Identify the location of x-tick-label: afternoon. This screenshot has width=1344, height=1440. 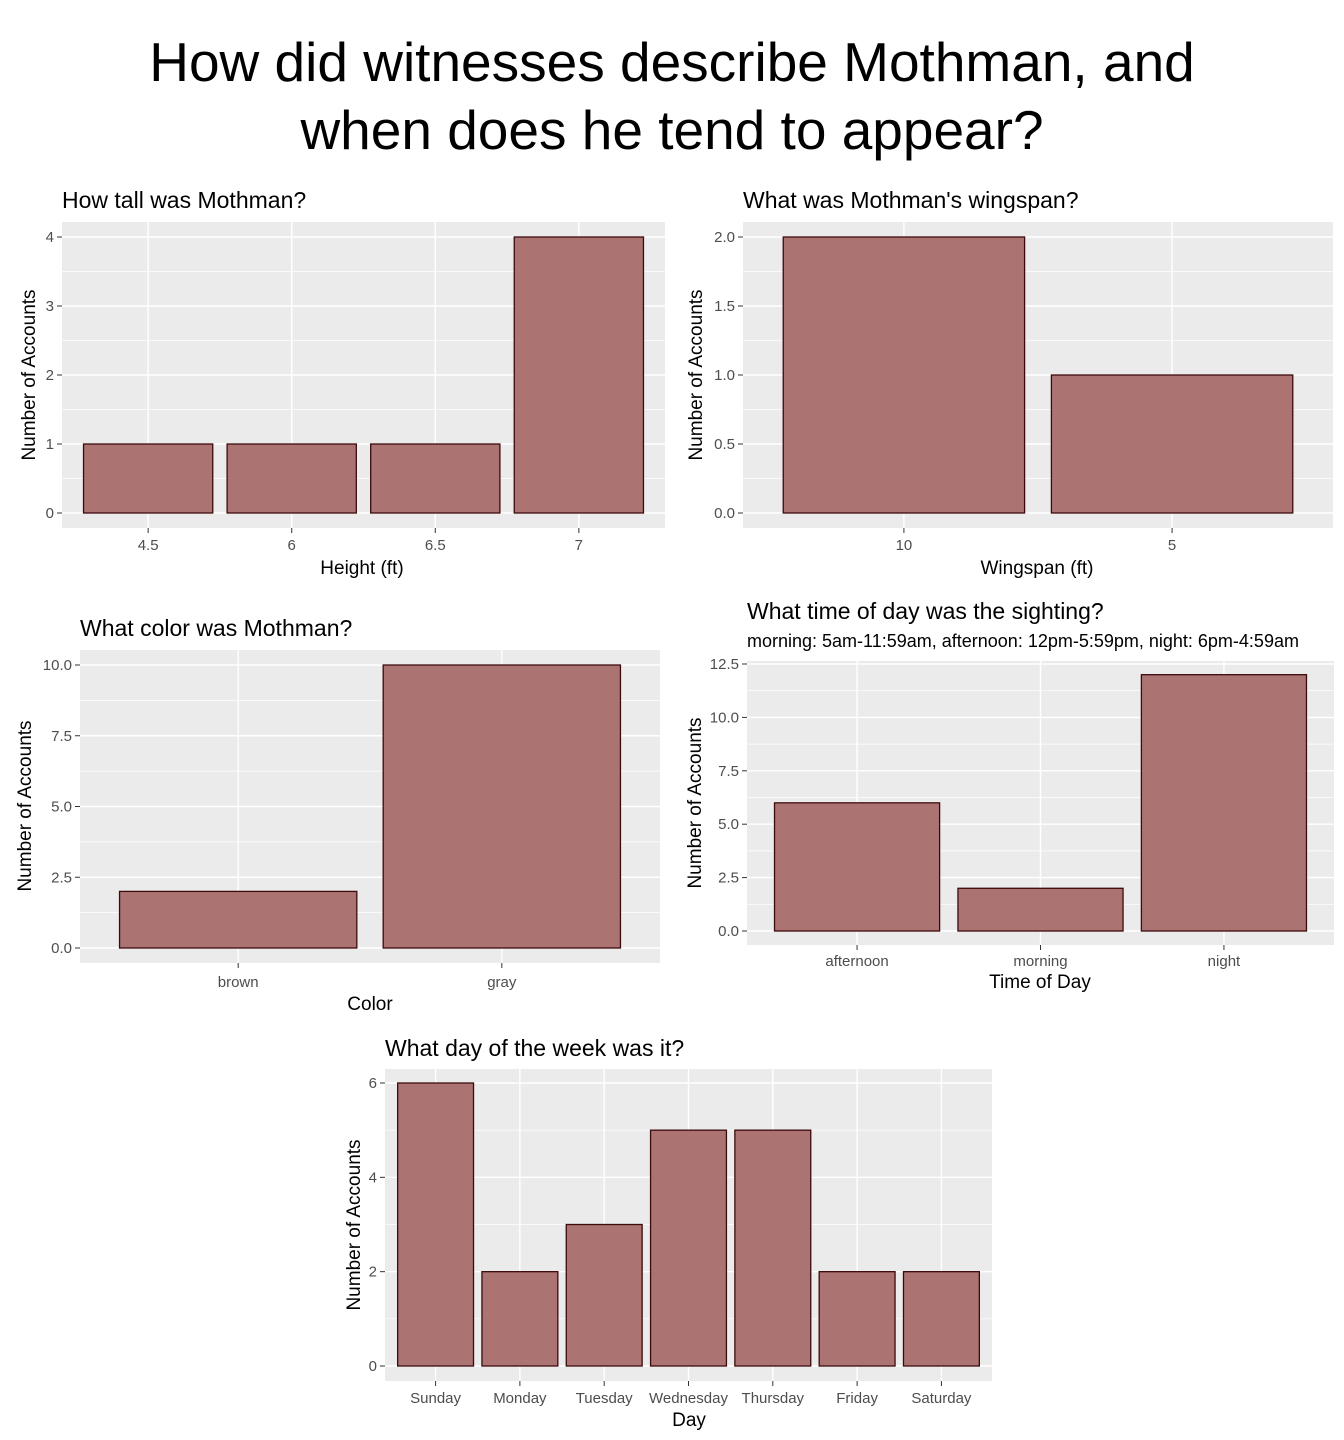
(856, 961).